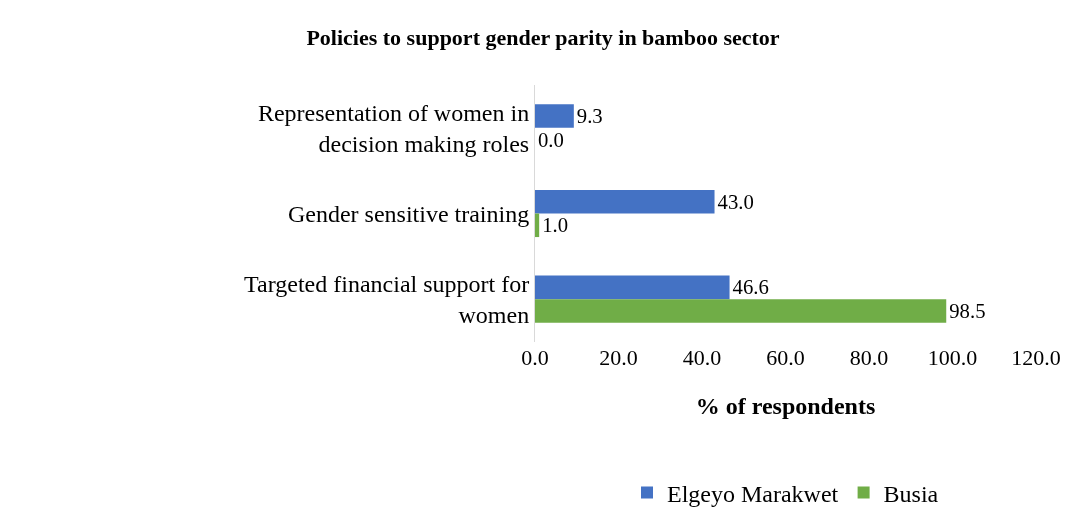 The image size is (1086, 528). What do you see at coordinates (408, 213) in the screenshot?
I see `y-tick-label: Gender sensitive training` at bounding box center [408, 213].